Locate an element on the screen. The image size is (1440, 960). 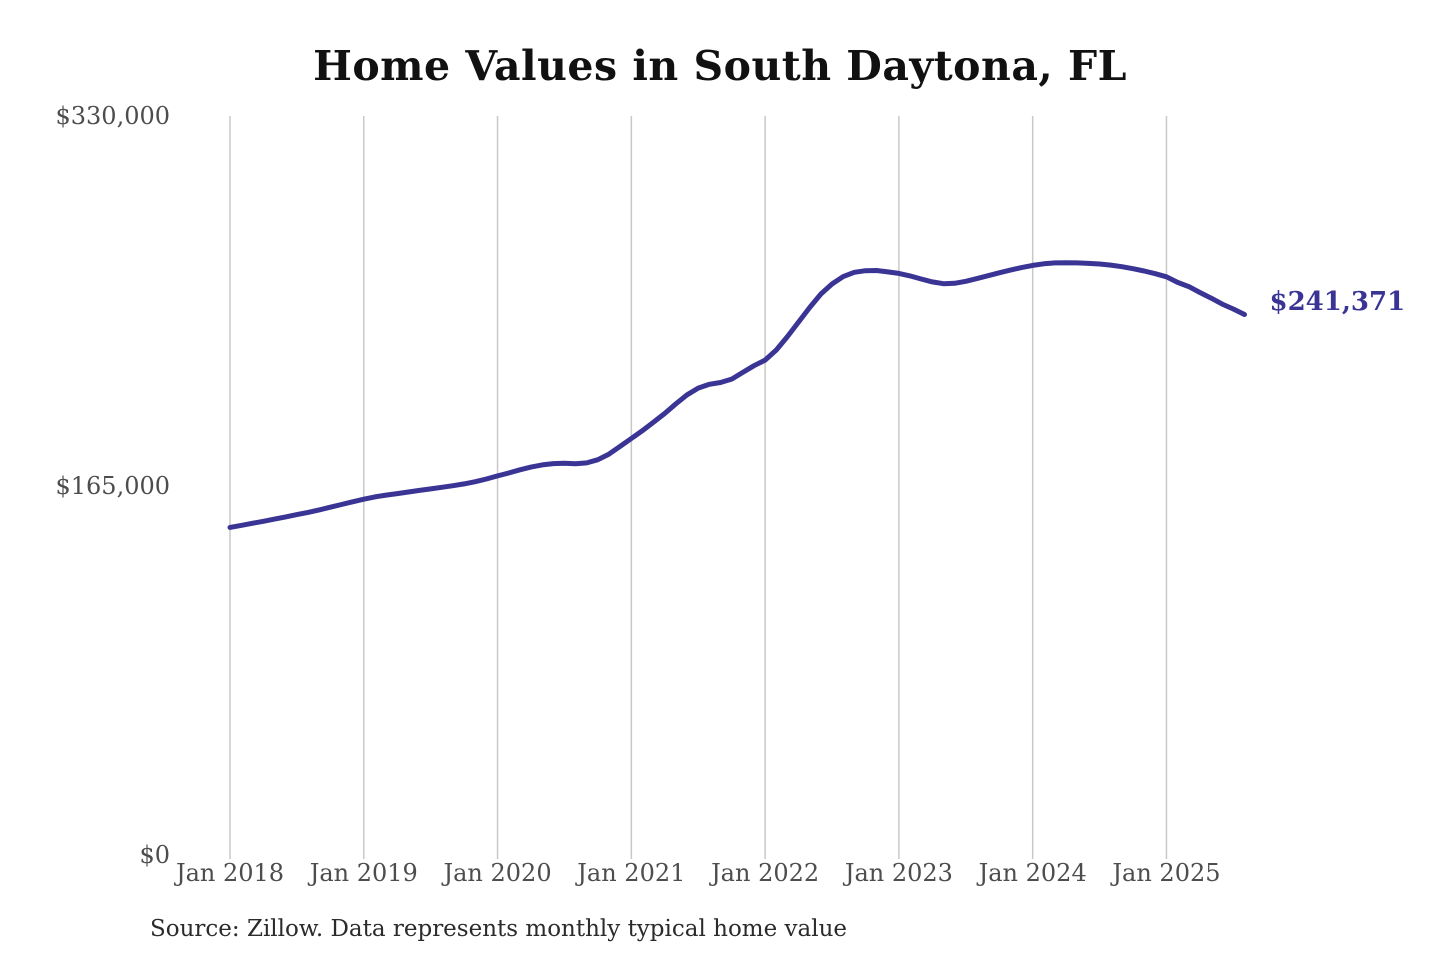
current-value-label: $241,371 is located at coordinates (1337, 302).